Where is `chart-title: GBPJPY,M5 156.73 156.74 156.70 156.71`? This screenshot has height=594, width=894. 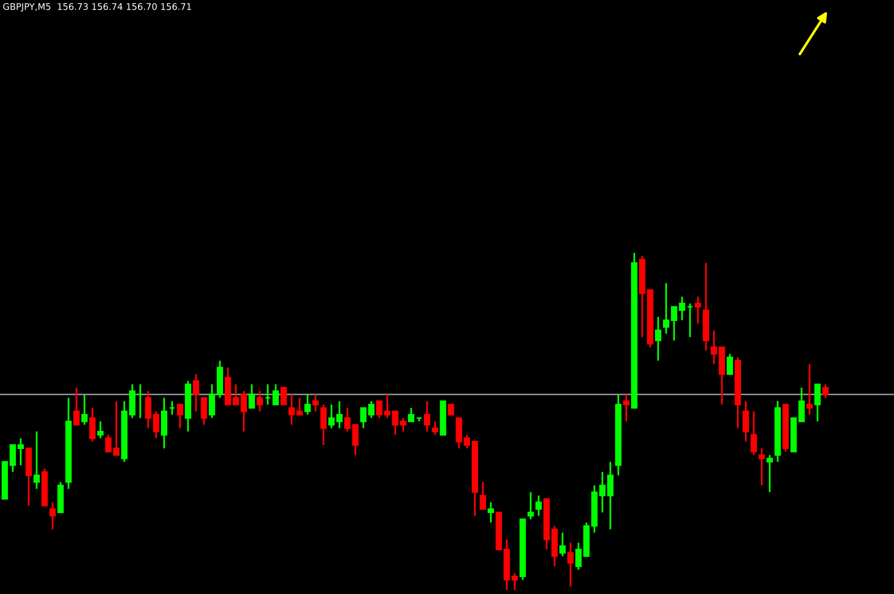
chart-title: GBPJPY,M5 156.73 156.74 156.70 156.71 is located at coordinates (97, 7).